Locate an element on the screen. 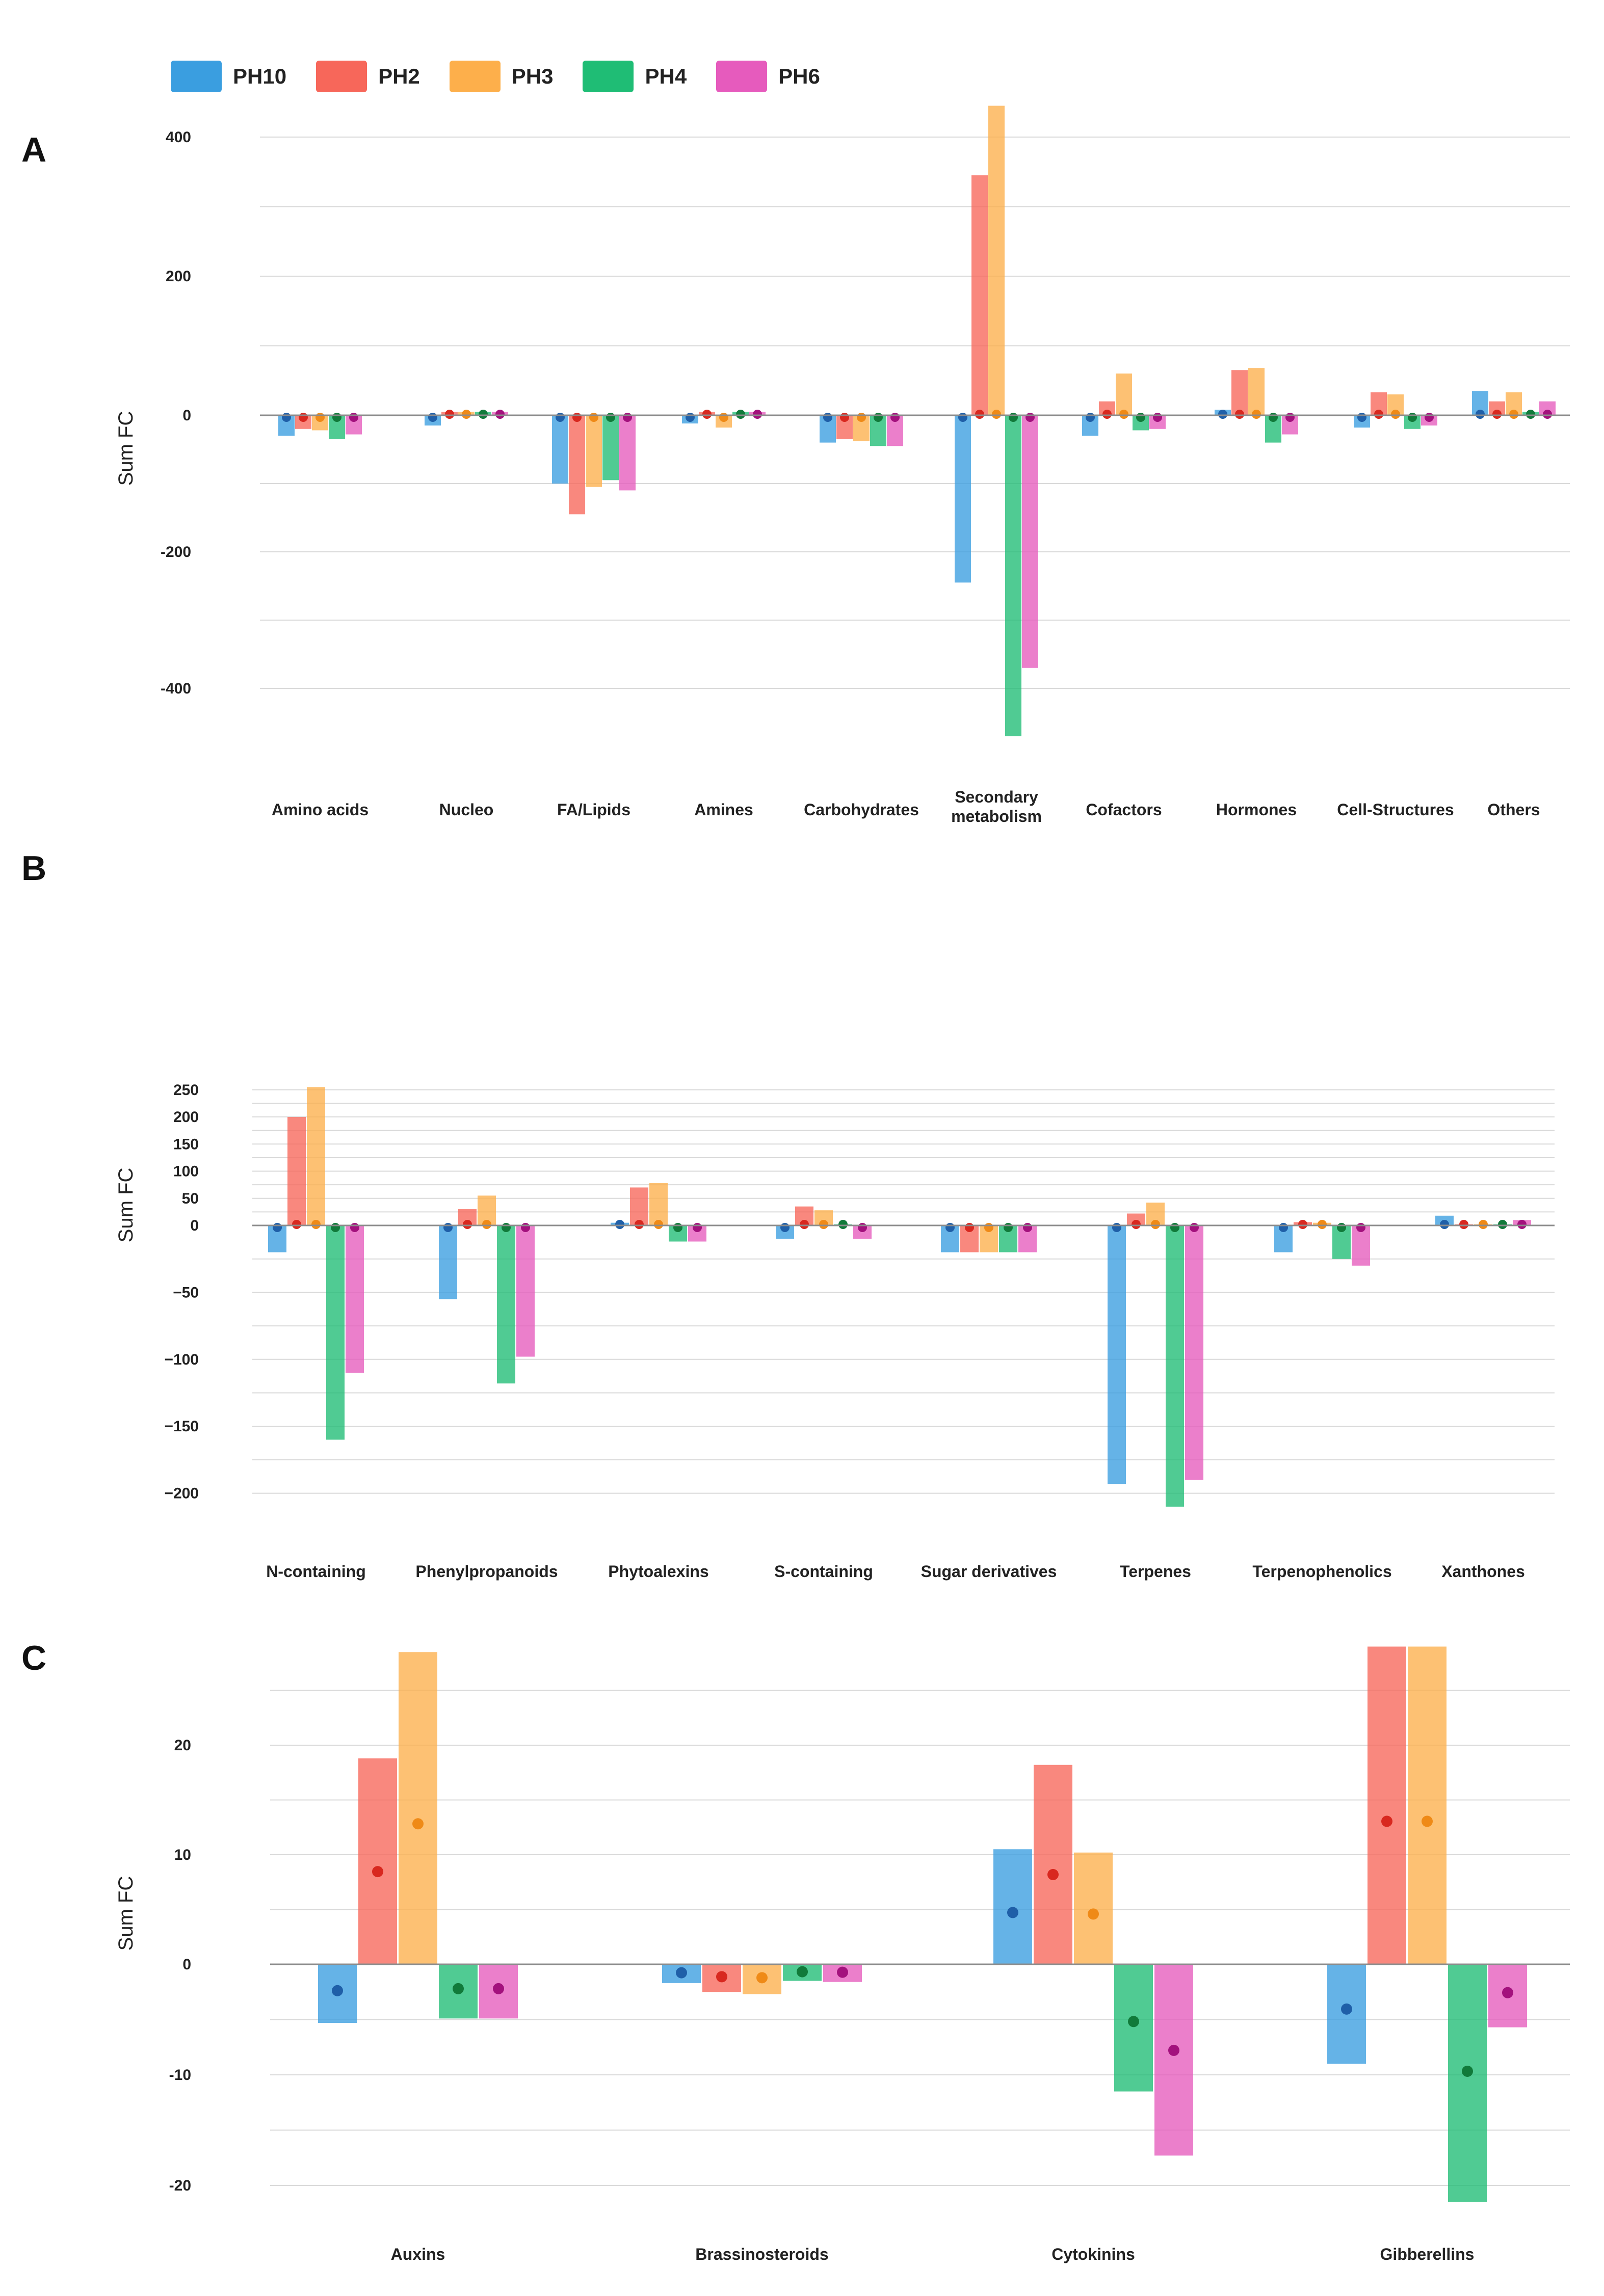 This screenshot has height=2296, width=1604. marker-phenylpropanoids-ph3 is located at coordinates (486, 1224).